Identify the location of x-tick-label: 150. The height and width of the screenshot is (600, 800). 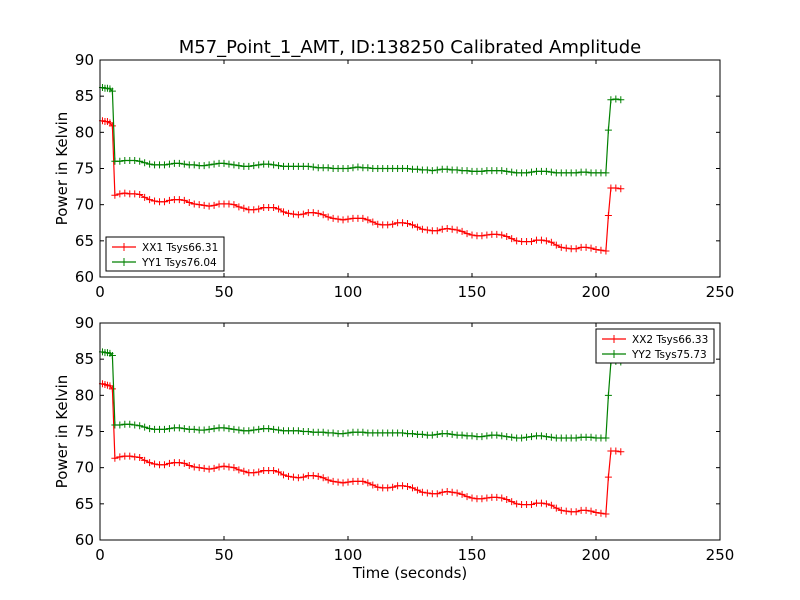
(472, 555).